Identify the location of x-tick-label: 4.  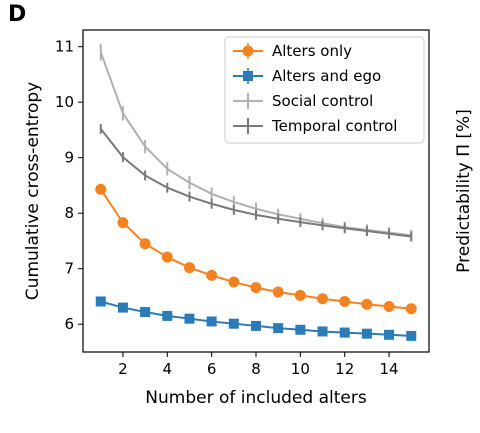
(168, 369).